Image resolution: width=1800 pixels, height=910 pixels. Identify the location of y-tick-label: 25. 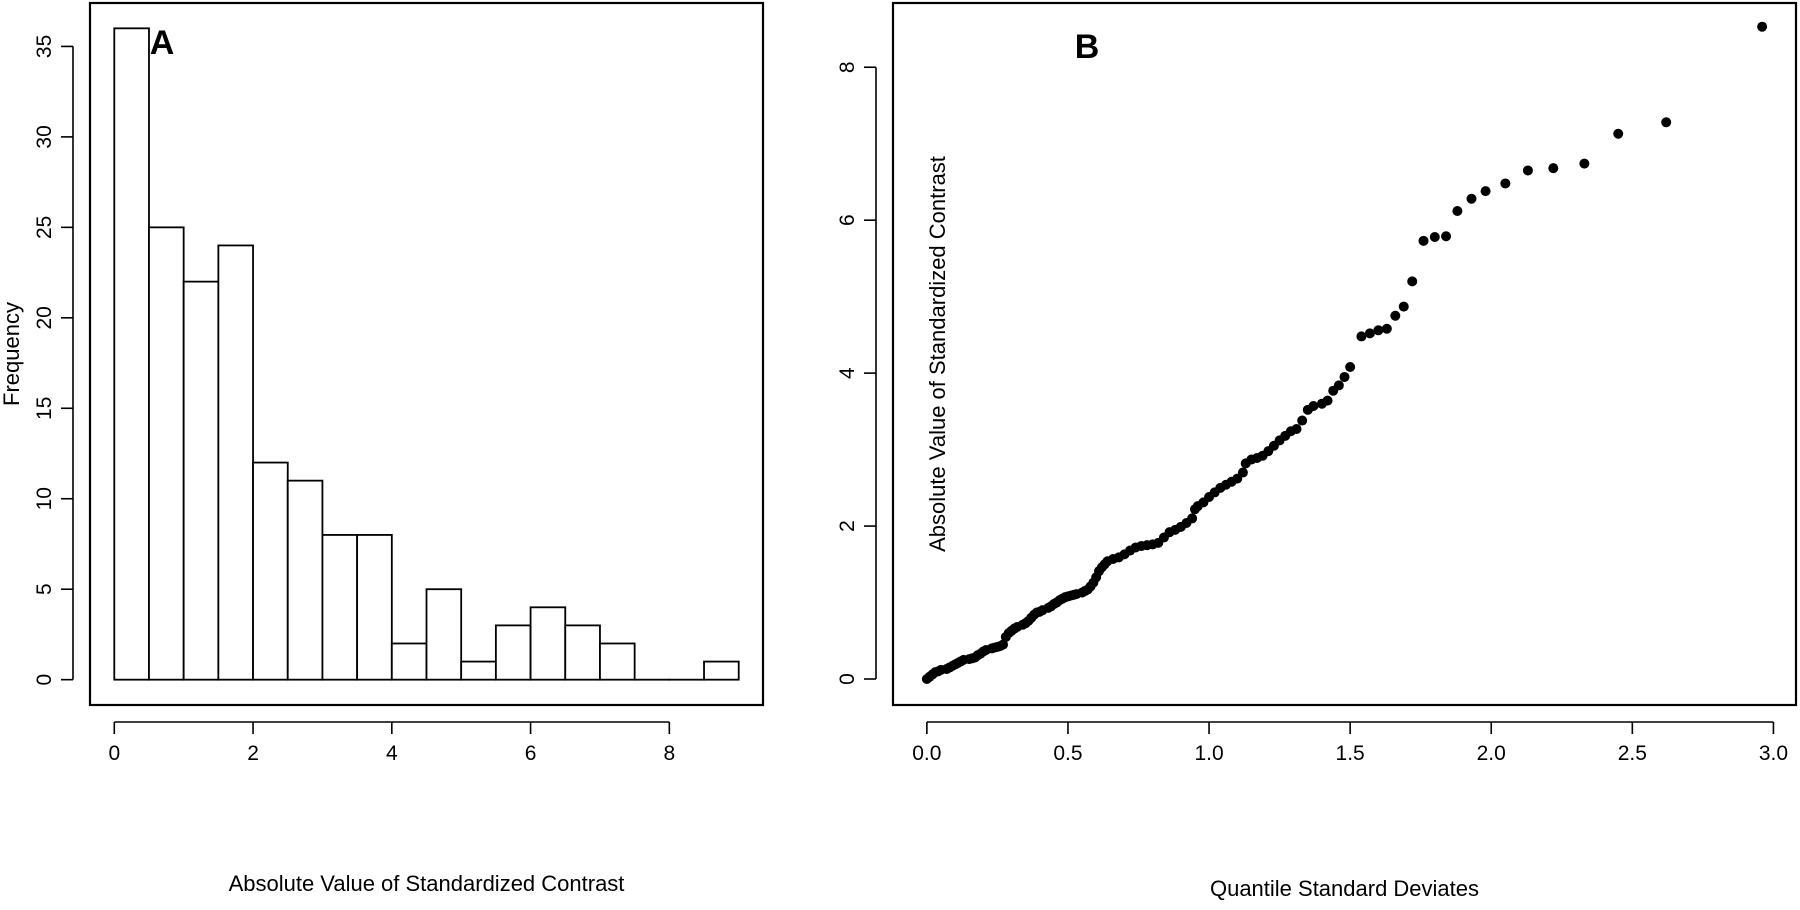
(44, 227).